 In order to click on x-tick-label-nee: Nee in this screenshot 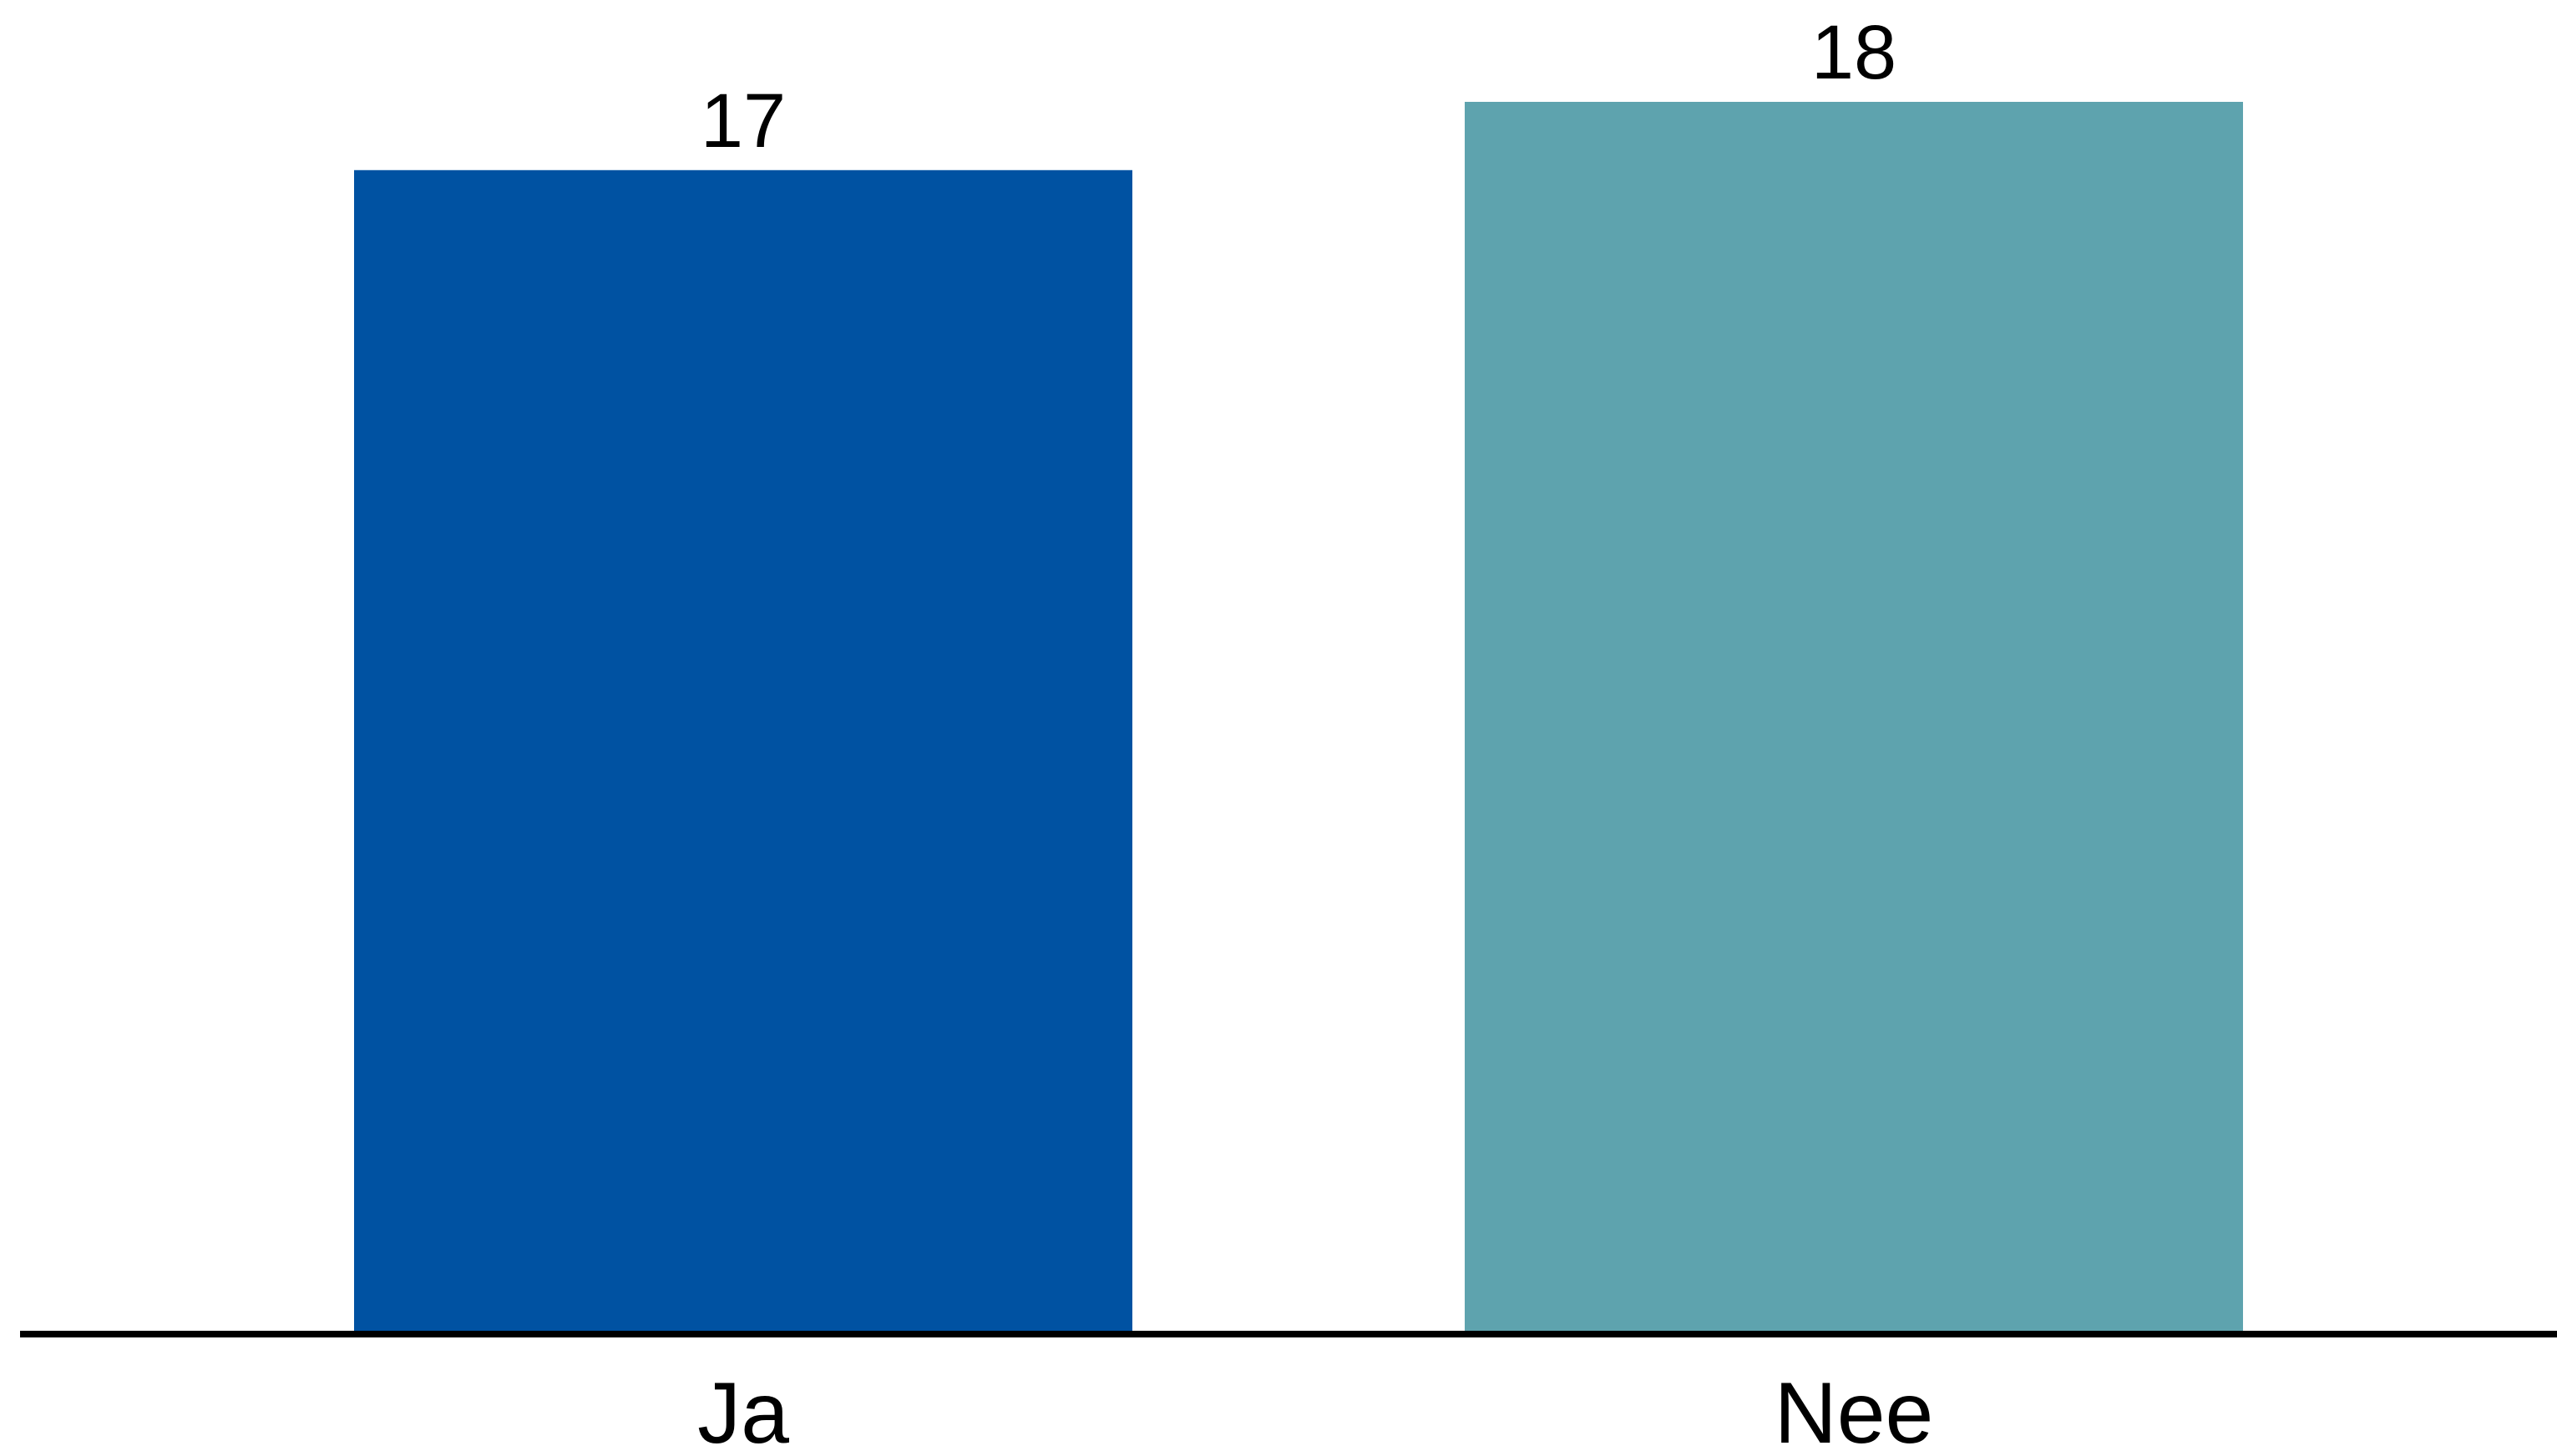, I will do `click(1855, 1410)`.